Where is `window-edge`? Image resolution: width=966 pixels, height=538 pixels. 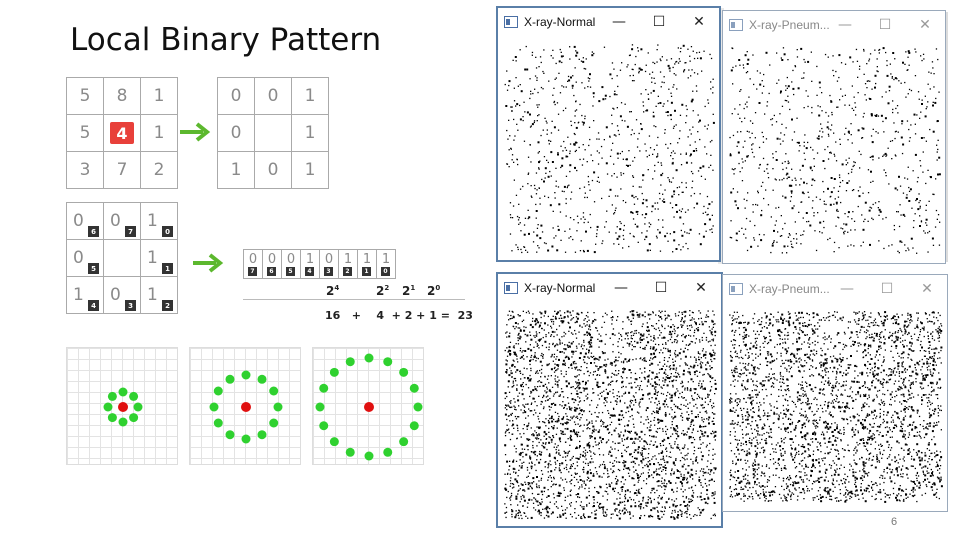
window-edge is located at coordinates (946, 137).